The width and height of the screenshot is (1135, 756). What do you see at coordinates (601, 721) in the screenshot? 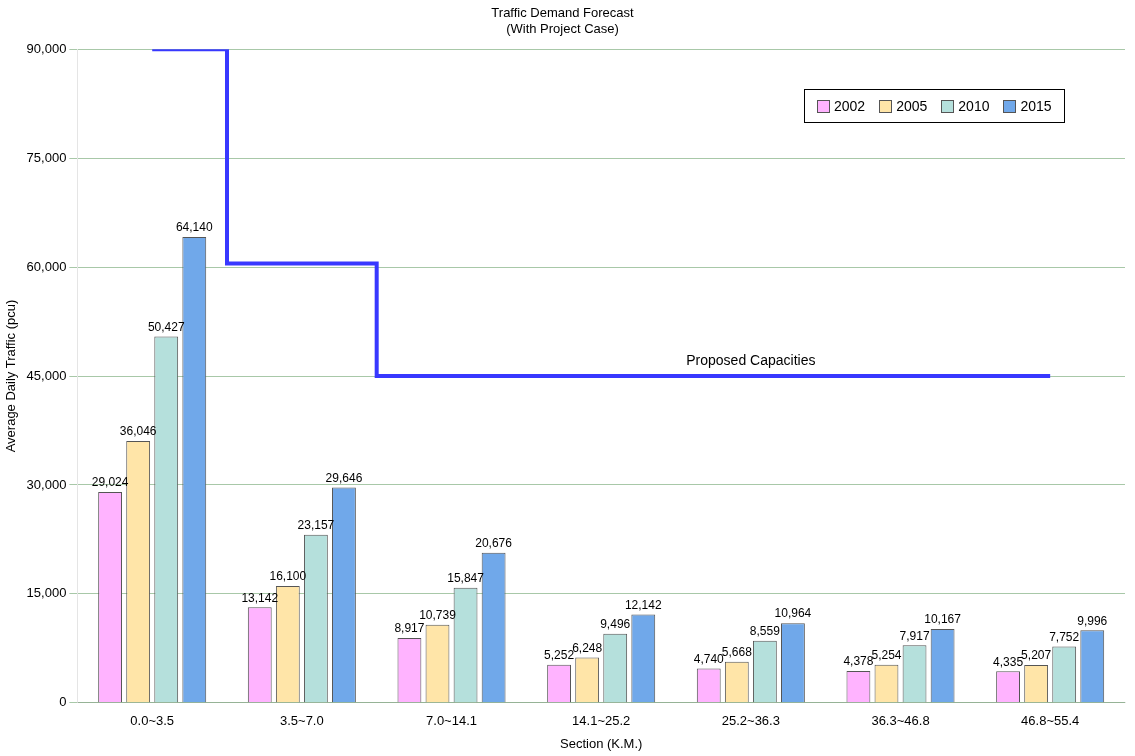
I see `x-tick-label: 14.1~25.2` at bounding box center [601, 721].